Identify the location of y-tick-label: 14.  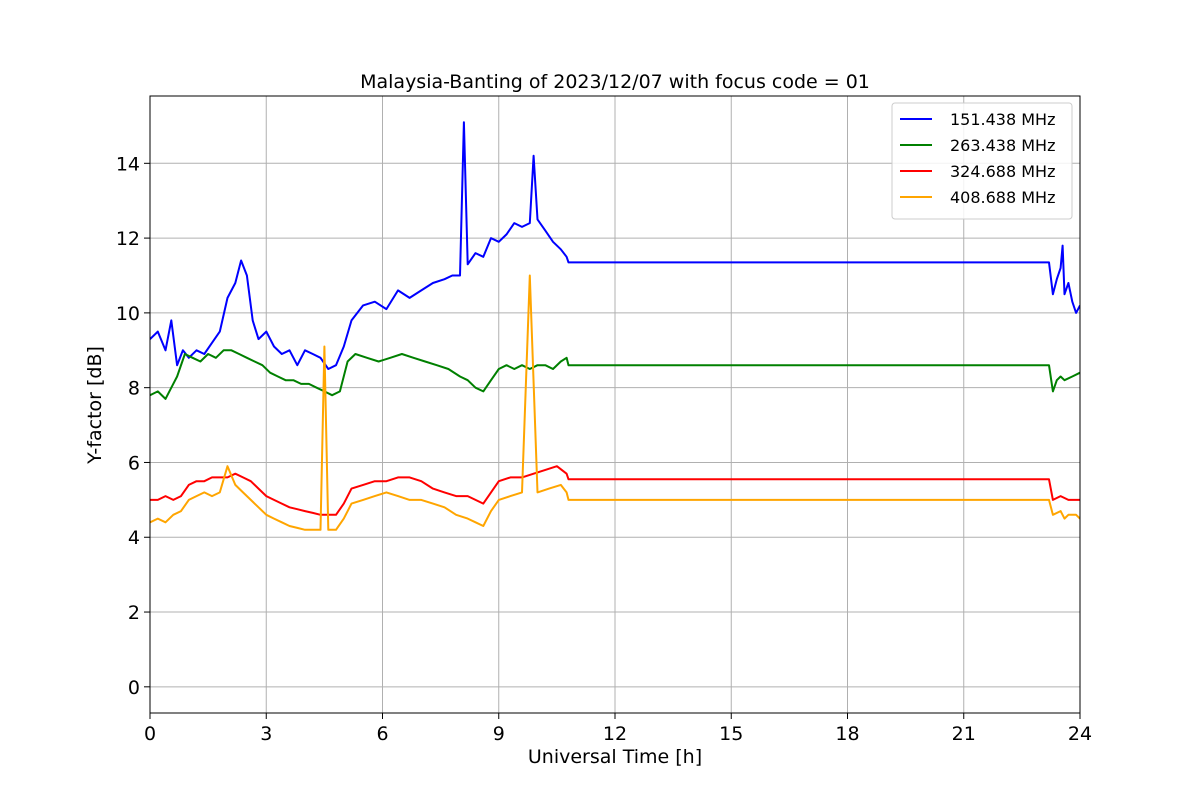
(128, 164).